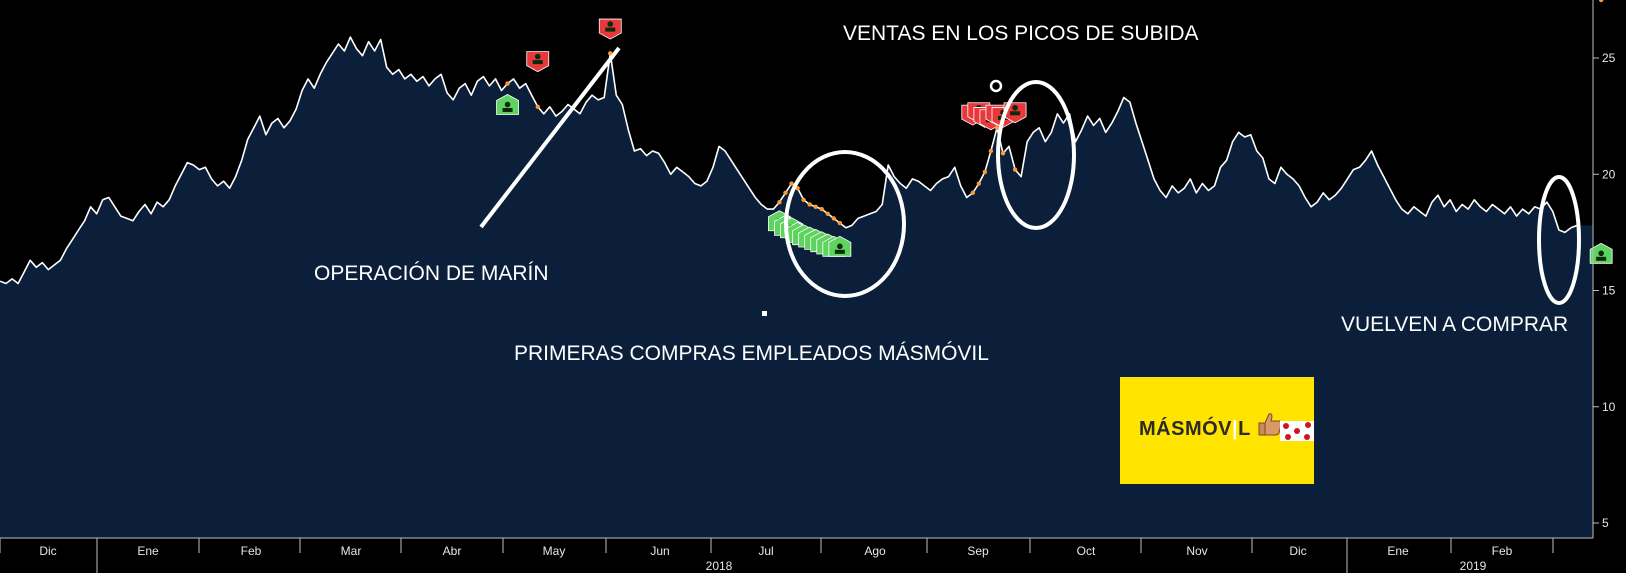  I want to click on masmovil-logo: MÁSMÓV|L, so click(1217, 430).